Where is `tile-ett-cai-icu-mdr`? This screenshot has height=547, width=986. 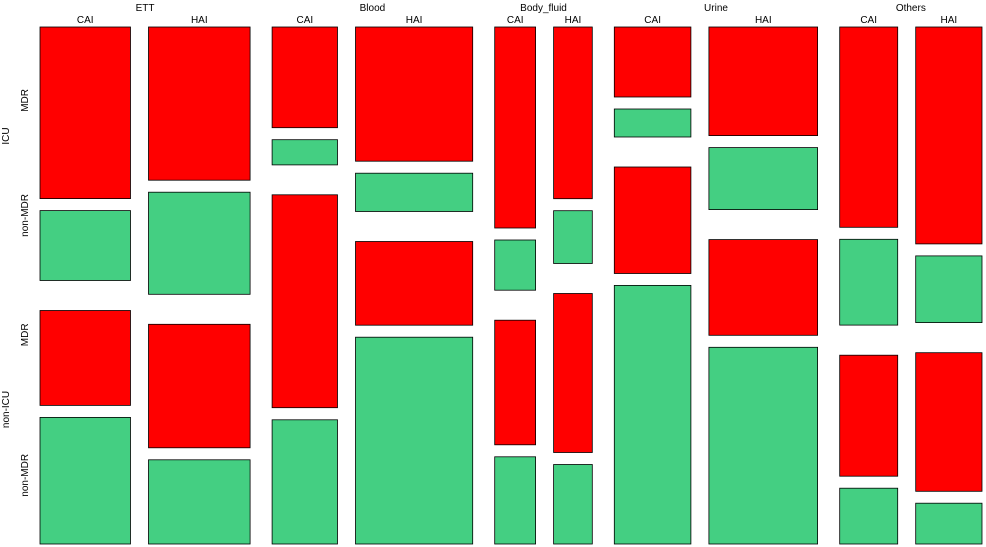 tile-ett-cai-icu-mdr is located at coordinates (85, 113).